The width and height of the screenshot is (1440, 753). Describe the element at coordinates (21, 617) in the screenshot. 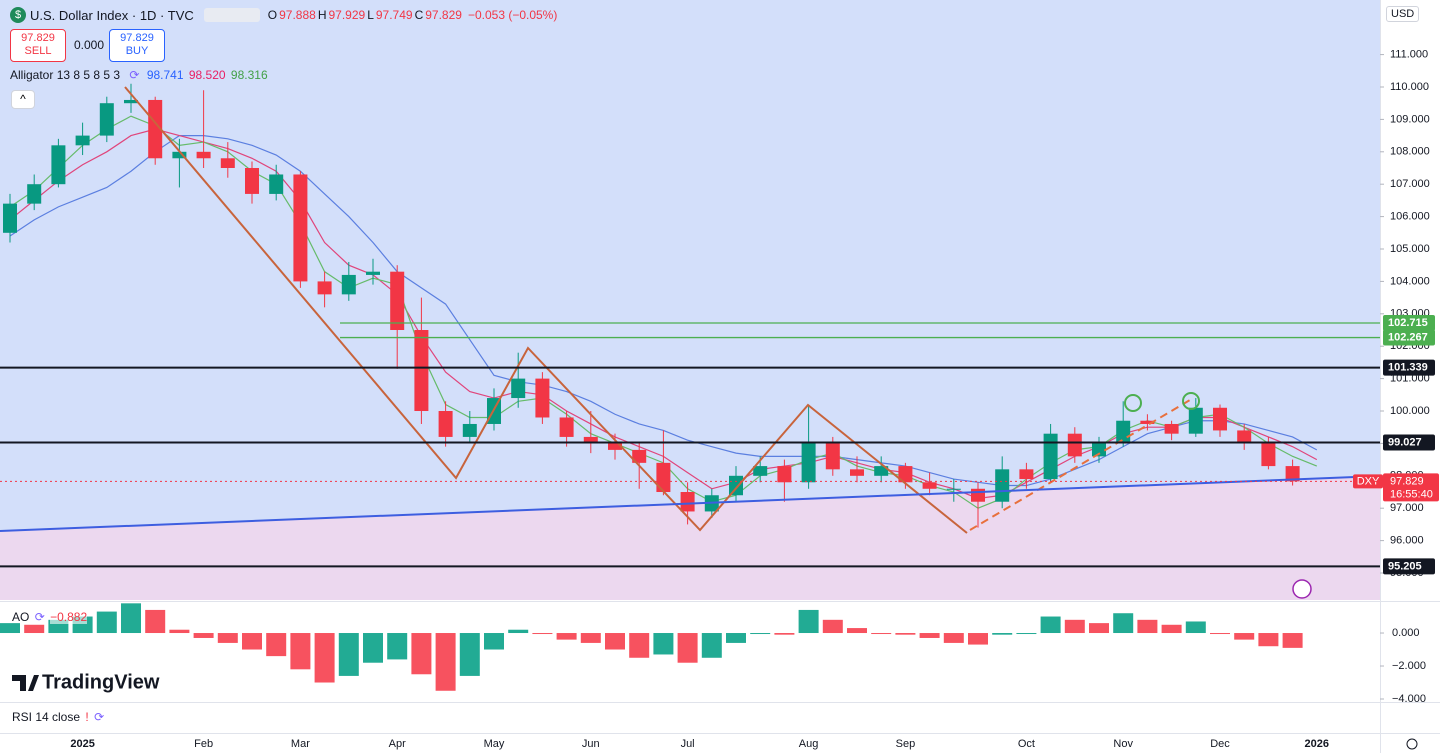

I see `ao-title: AO` at that location.